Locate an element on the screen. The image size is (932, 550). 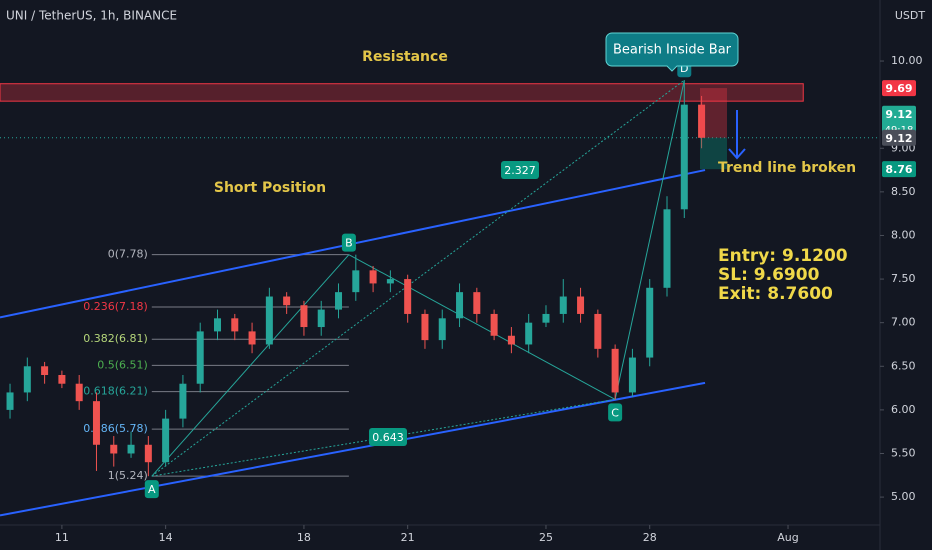
currency: USDT is located at coordinates (910, 15).